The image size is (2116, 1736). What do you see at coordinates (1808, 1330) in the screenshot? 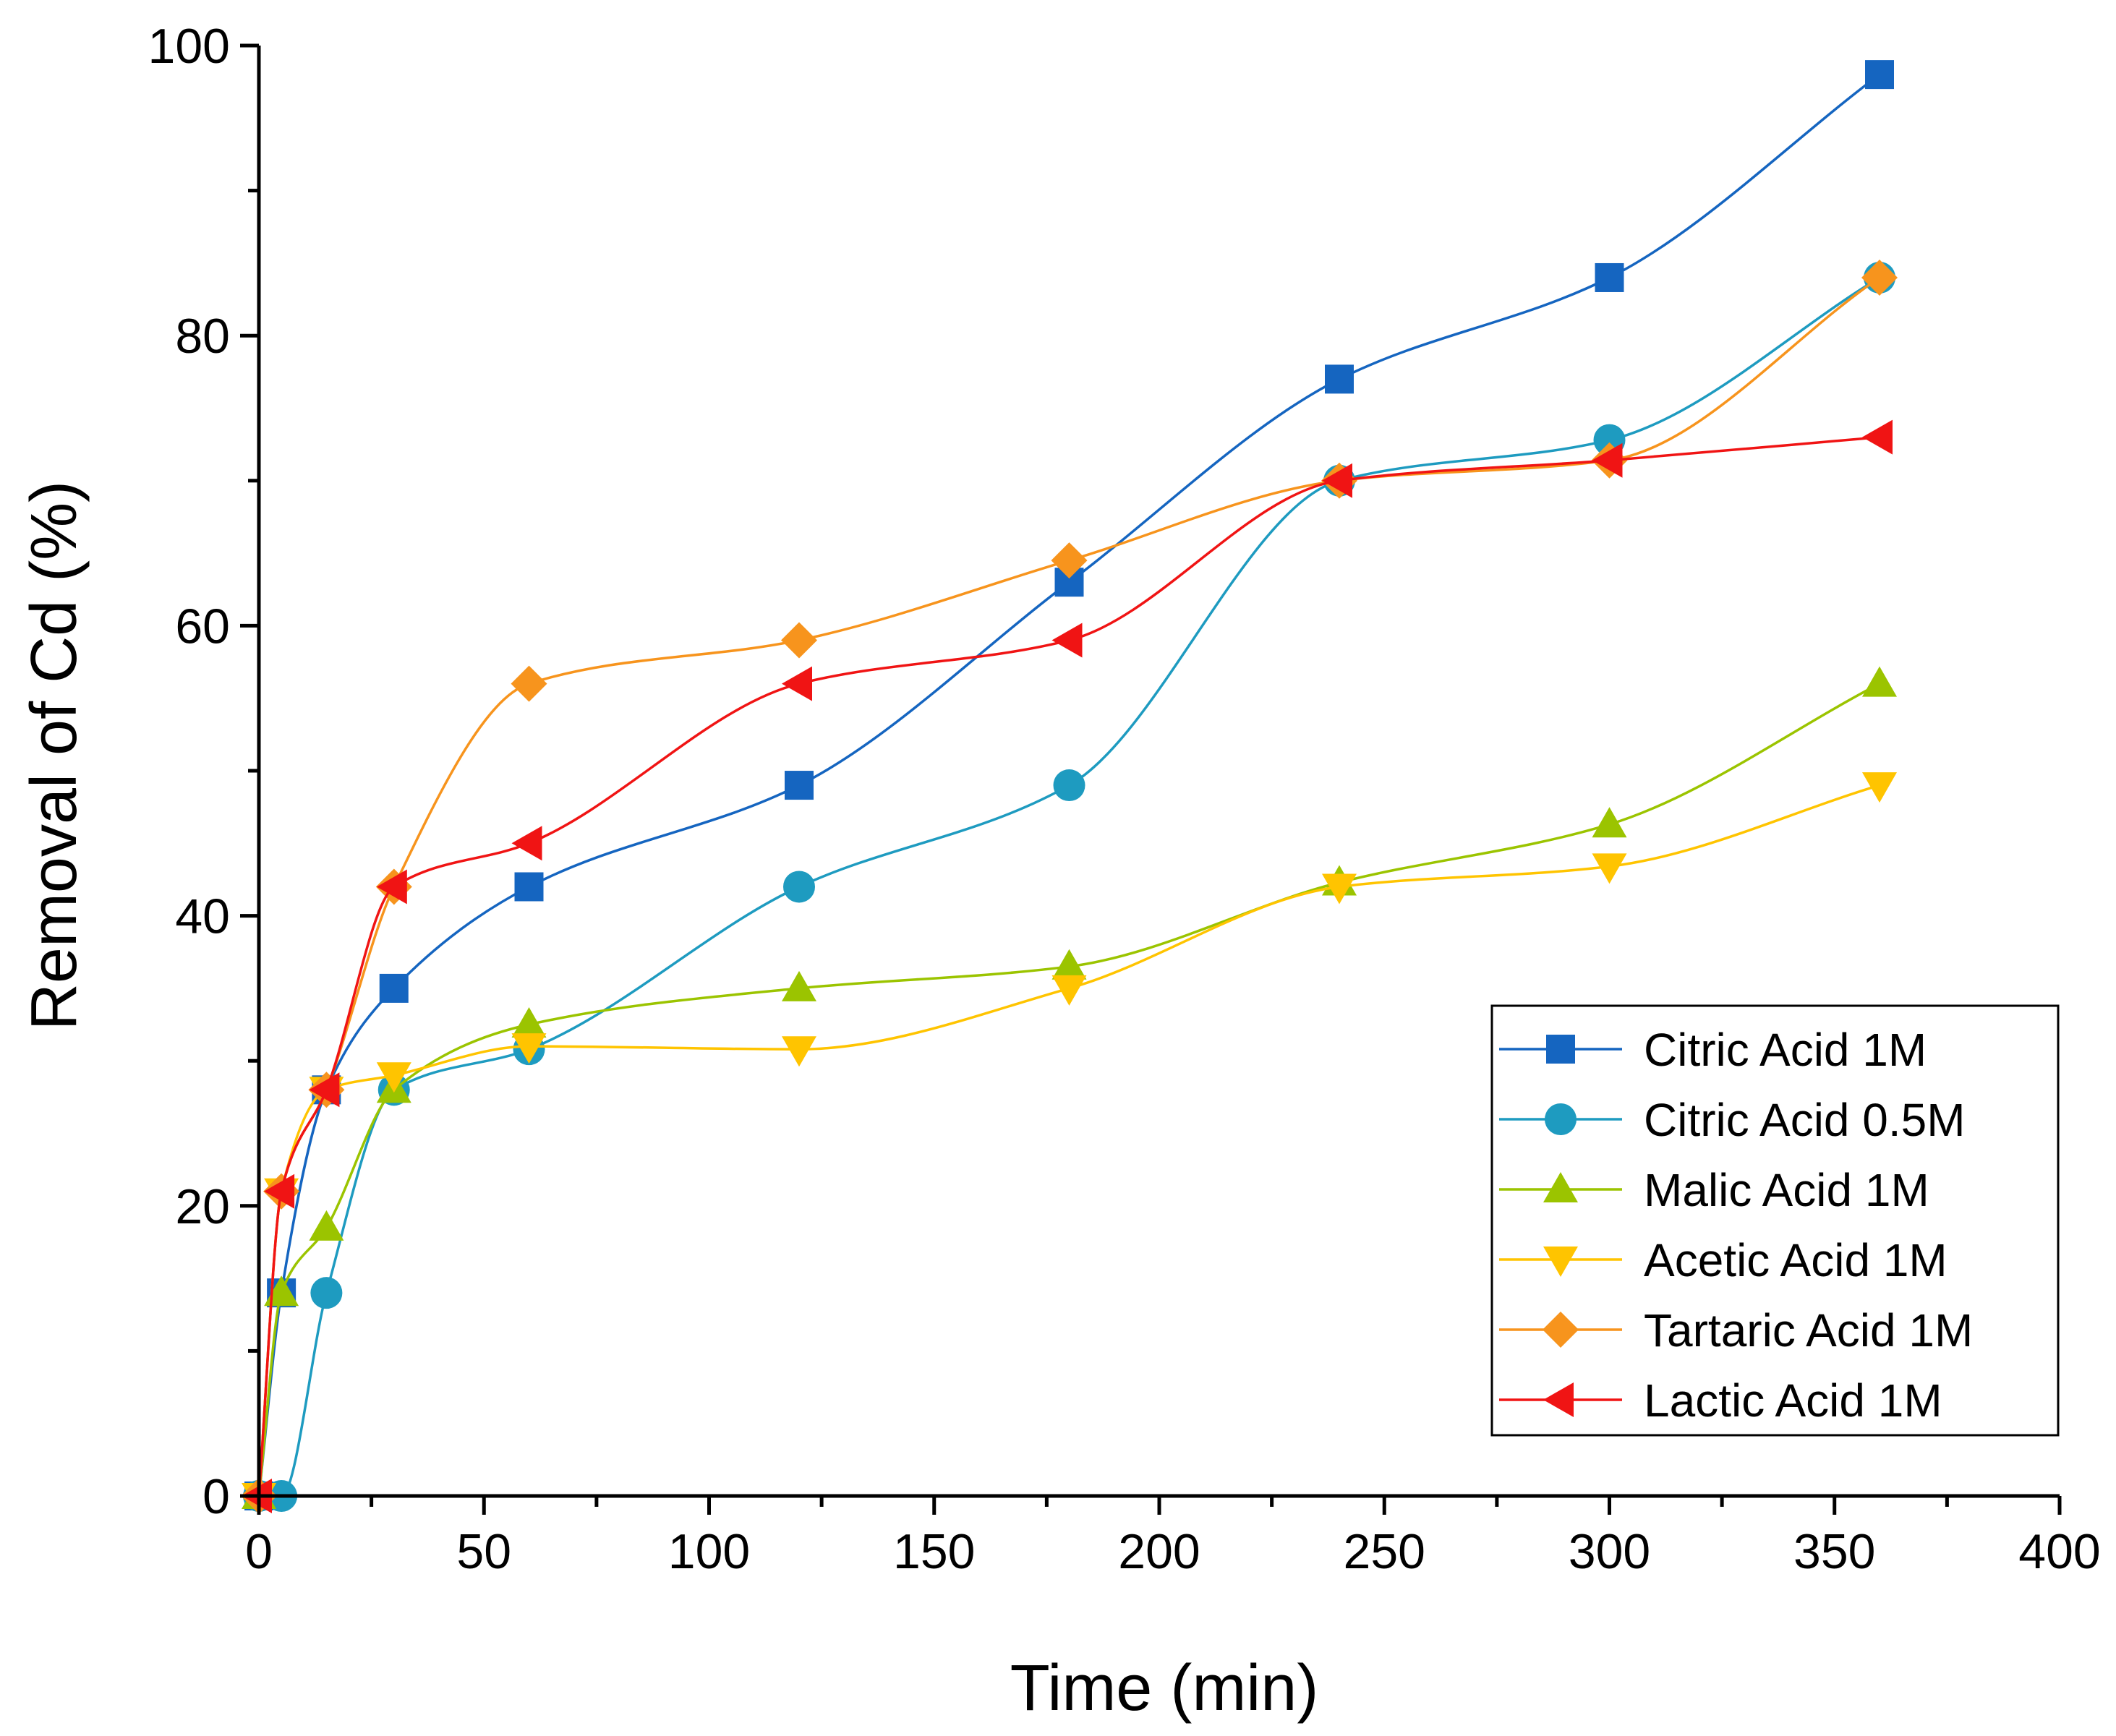
I see `legend-label: Tartaric Acid 1M` at bounding box center [1808, 1330].